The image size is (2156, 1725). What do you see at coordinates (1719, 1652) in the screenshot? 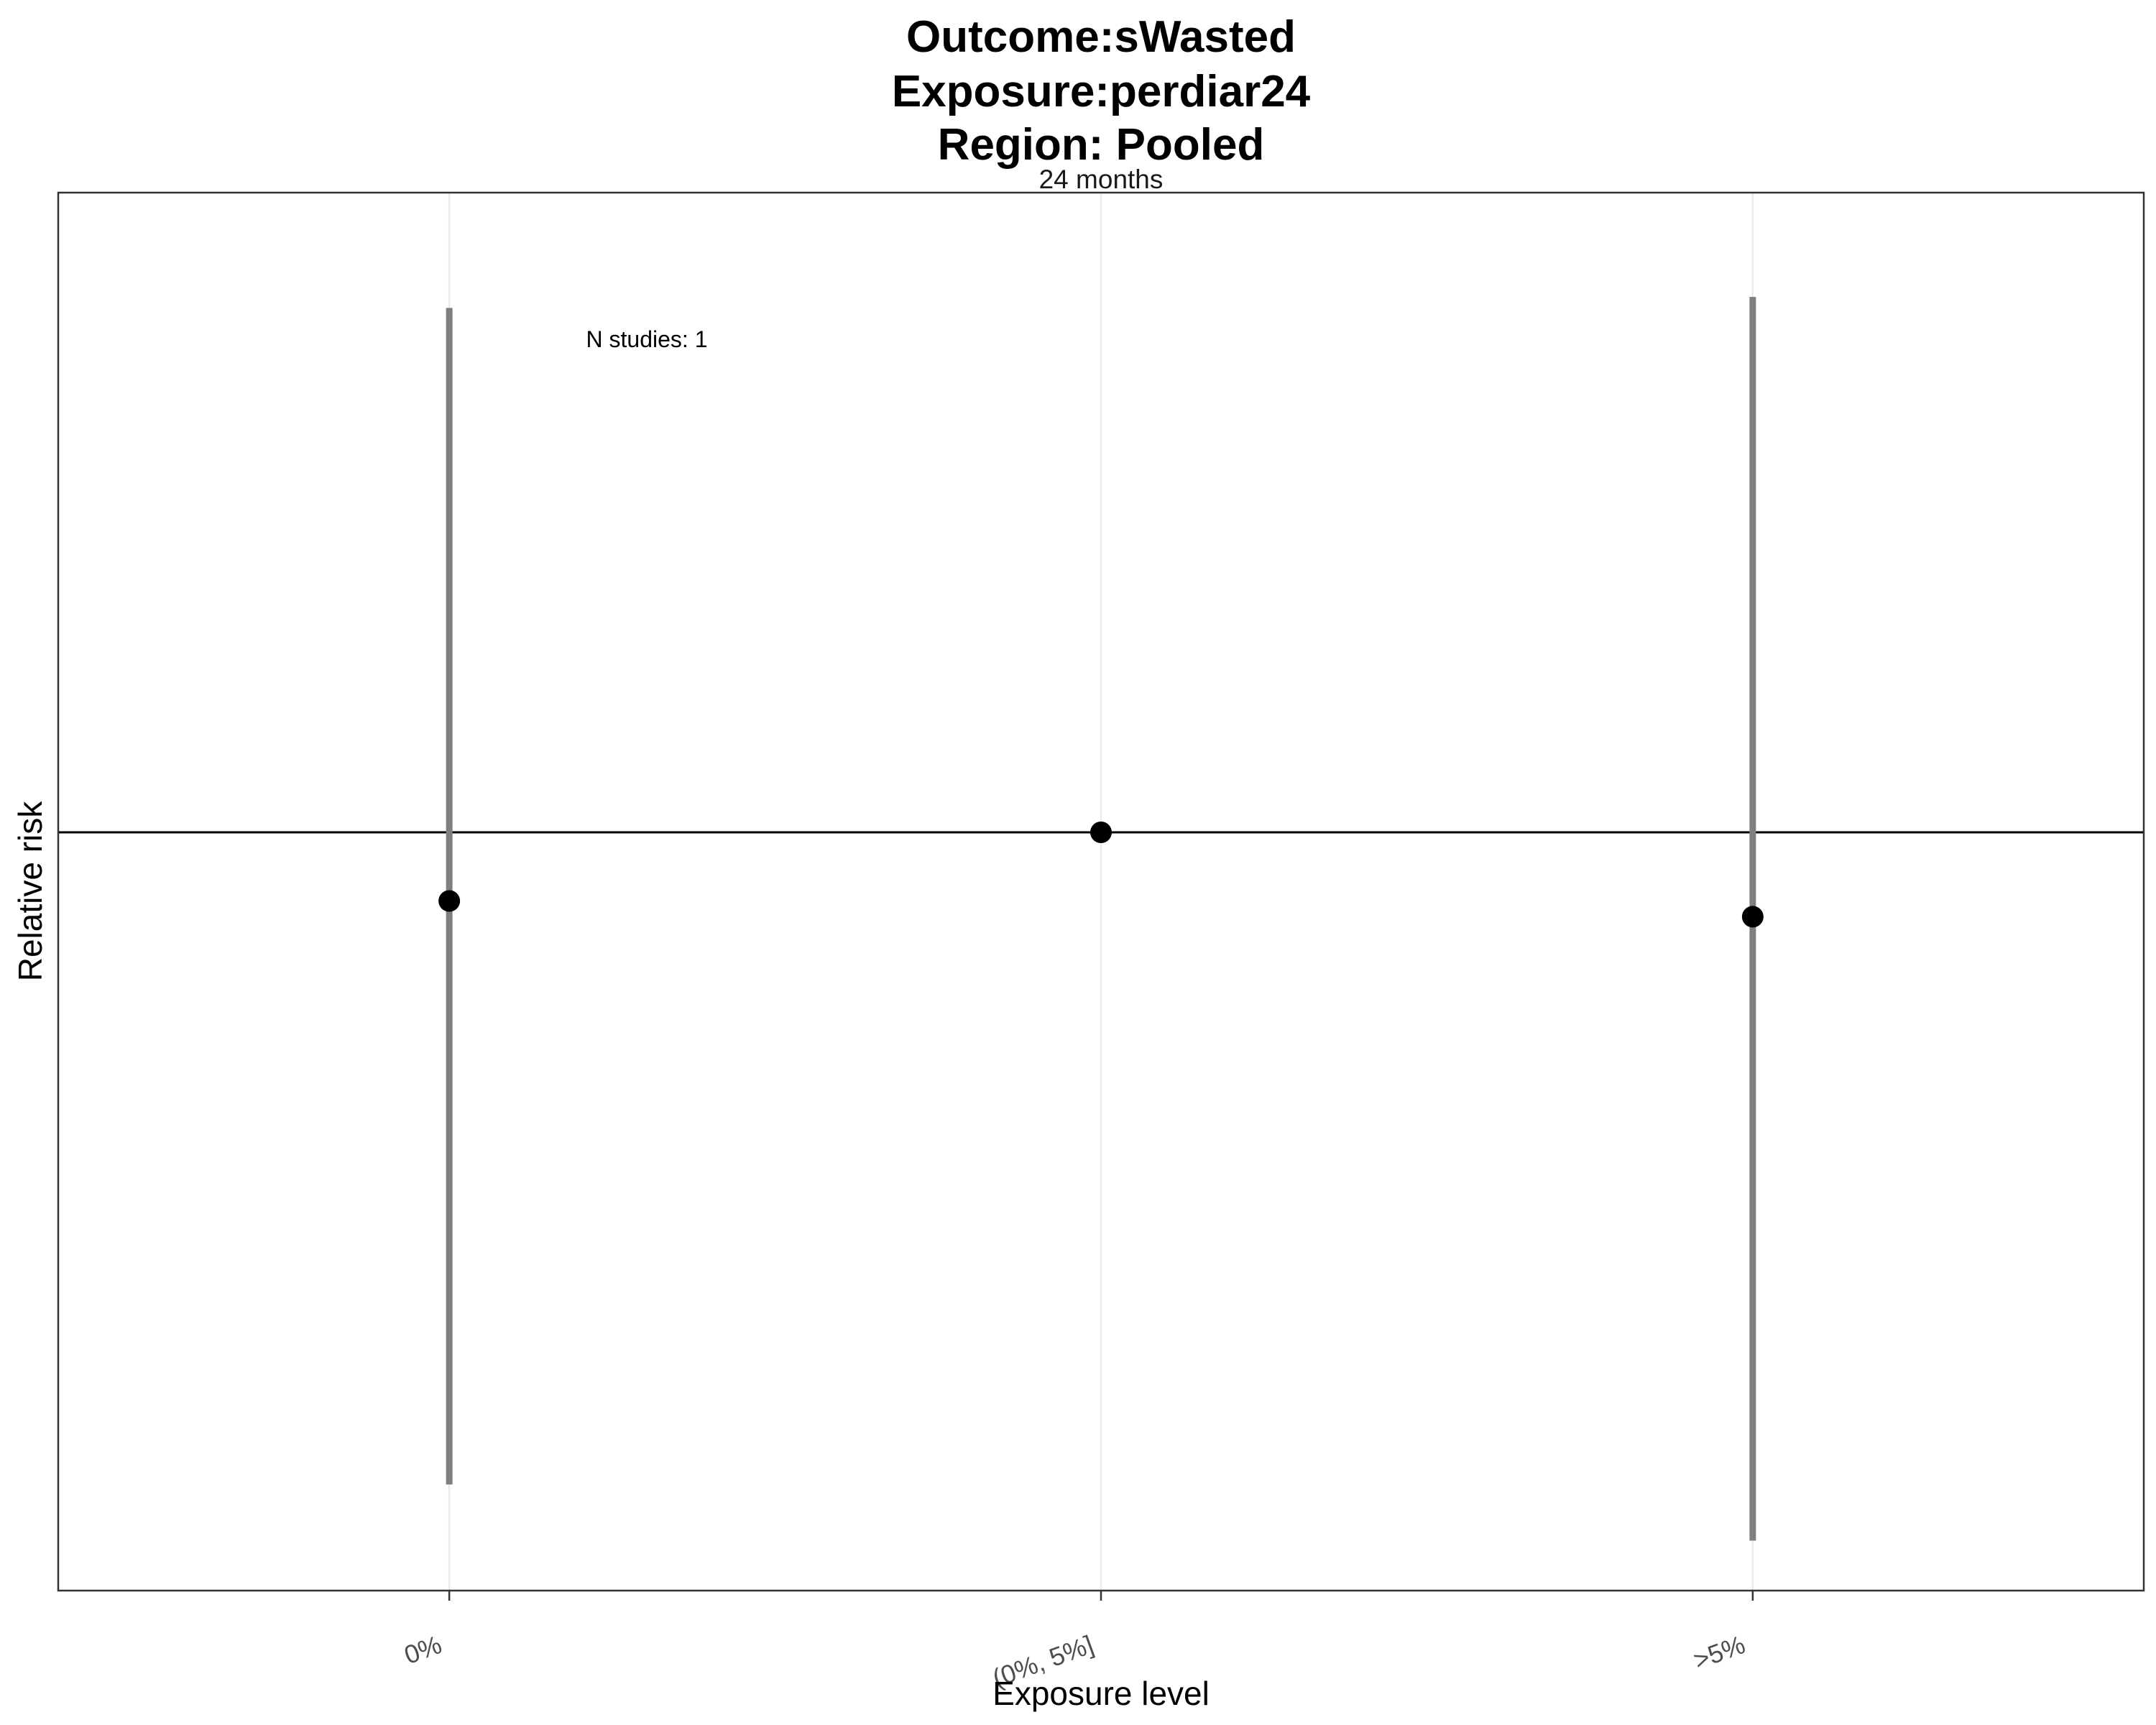
I see `x-tick-label-2: >5%` at bounding box center [1719, 1652].